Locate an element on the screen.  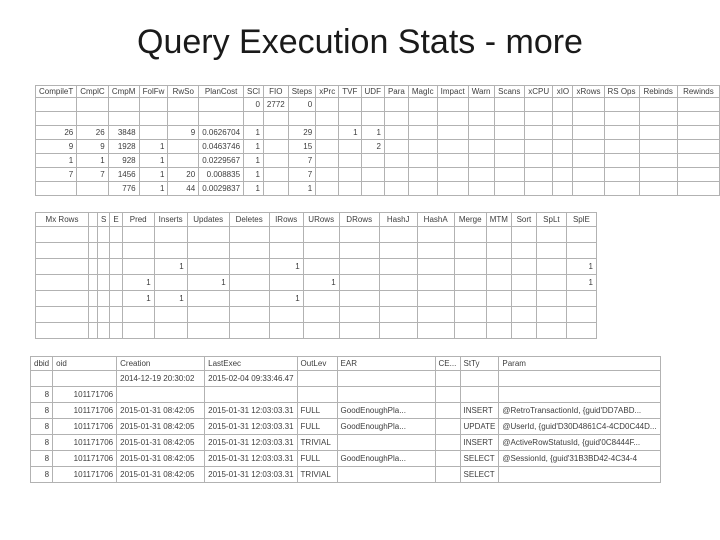
cell: 2015-01-31 08:42:05 is located at coordinates (161, 410).